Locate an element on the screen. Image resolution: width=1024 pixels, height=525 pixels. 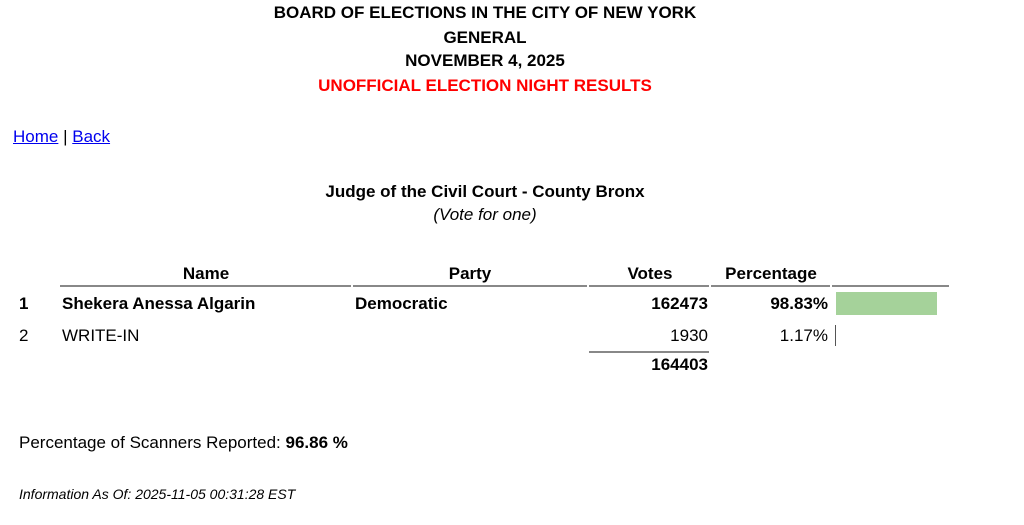
rank: 2 is located at coordinates (24, 335).